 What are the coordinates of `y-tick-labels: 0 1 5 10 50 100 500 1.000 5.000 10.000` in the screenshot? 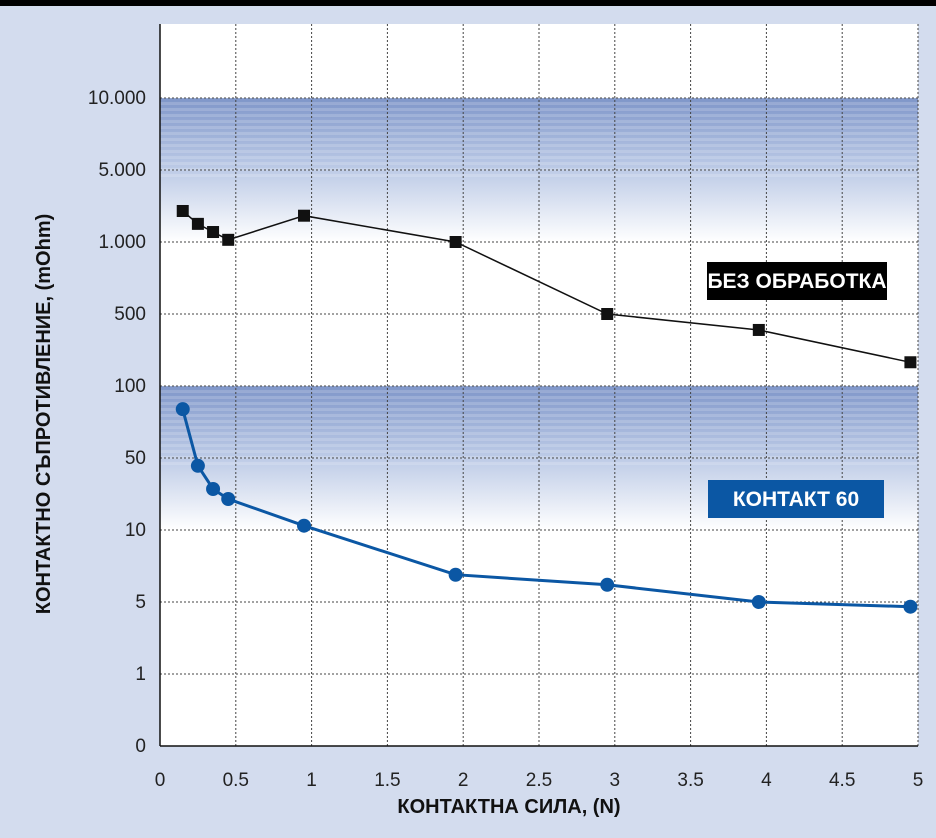 It's located at (117, 422).